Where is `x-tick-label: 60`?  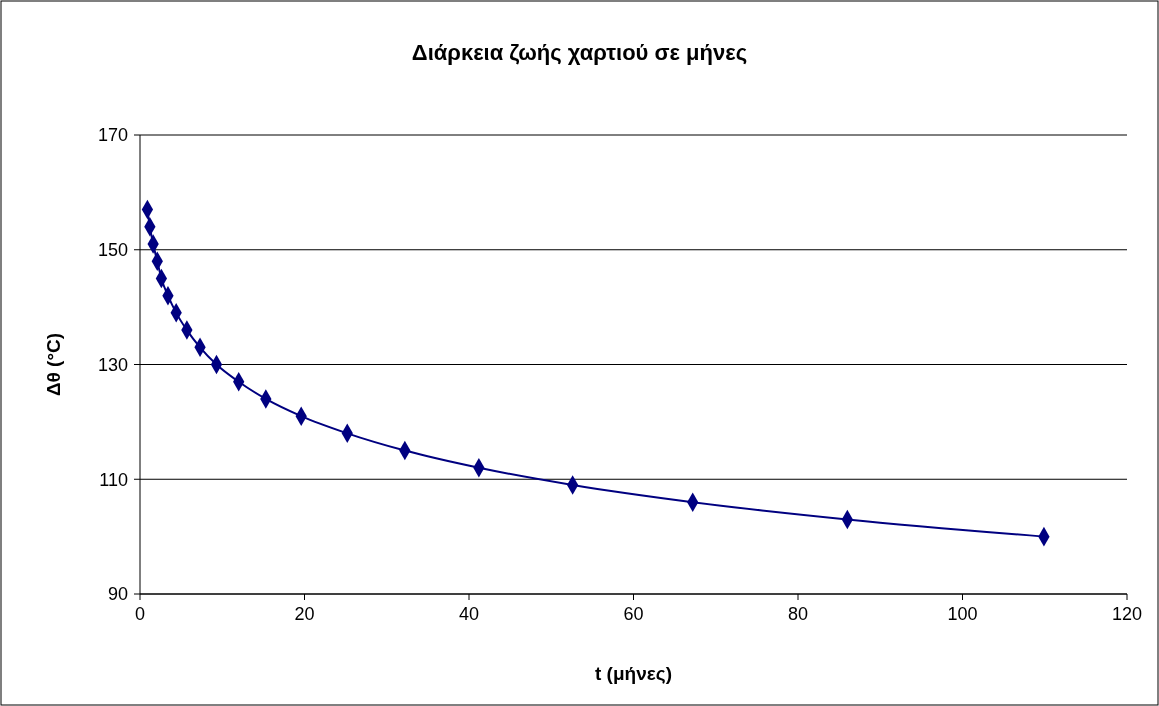 x-tick-label: 60 is located at coordinates (633, 614).